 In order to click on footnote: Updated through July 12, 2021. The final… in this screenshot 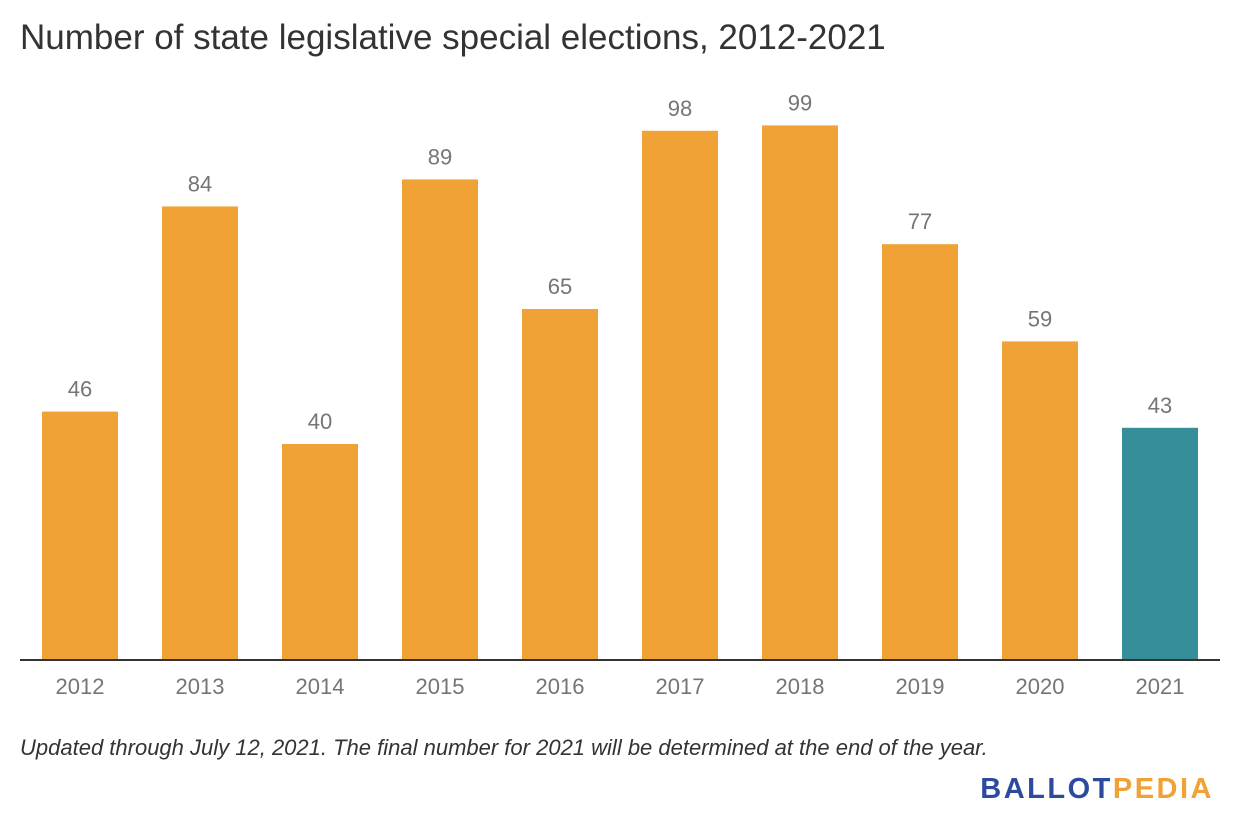, I will do `click(504, 747)`.